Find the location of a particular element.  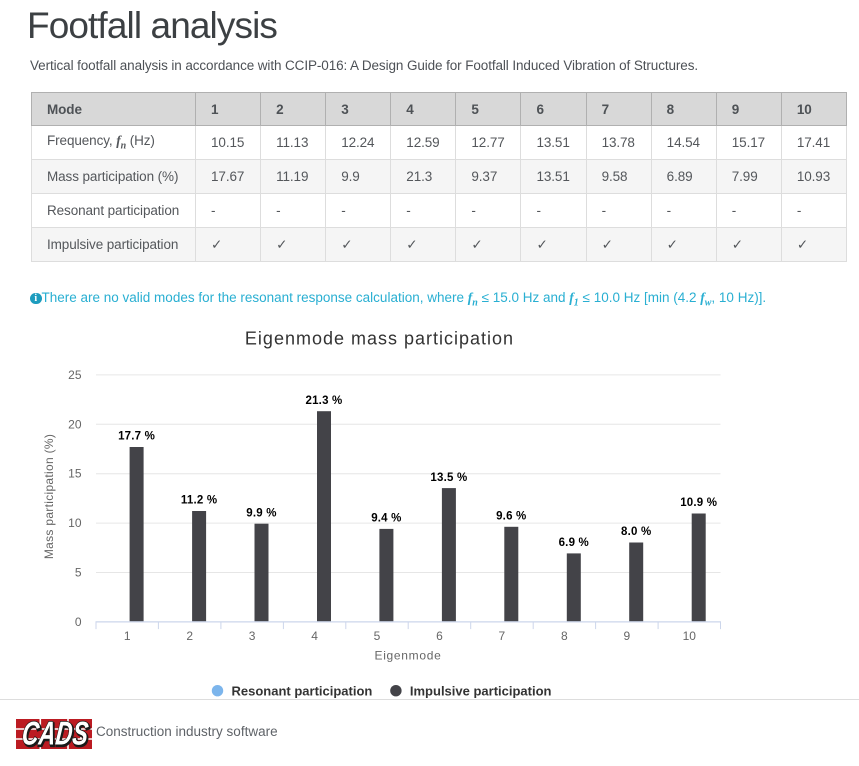

svg-text: 9.6 % is located at coordinates (511, 517).